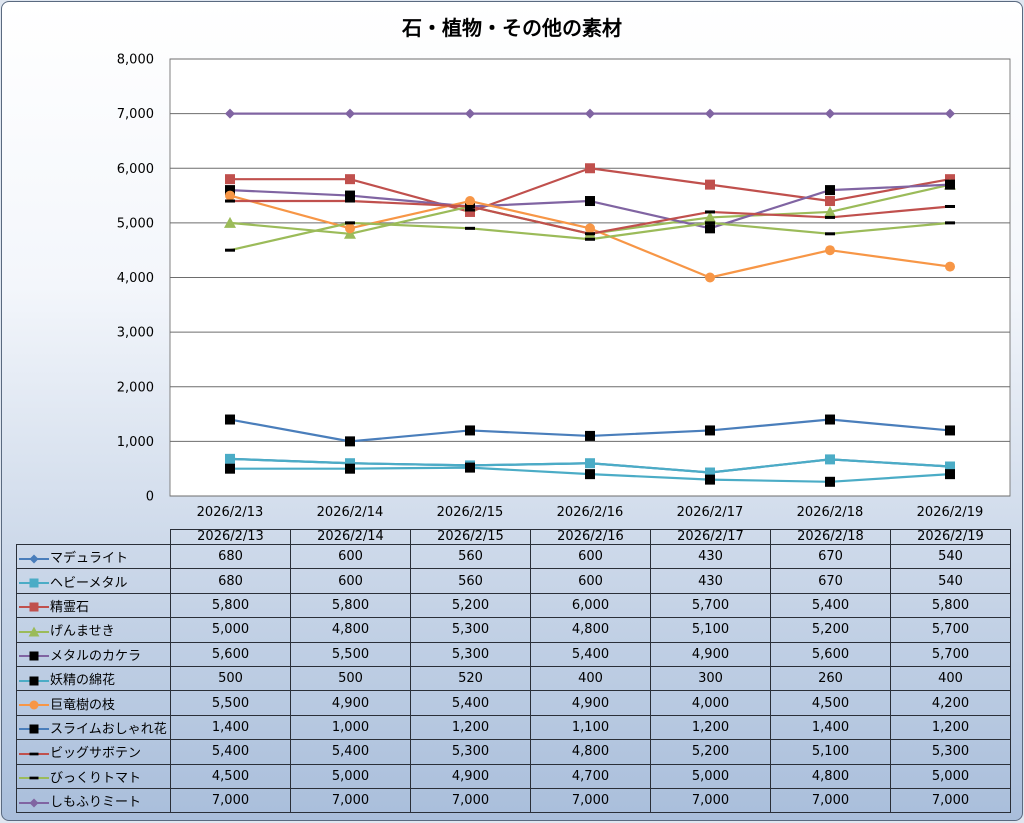 This screenshot has height=823, width=1024. Describe the element at coordinates (950, 556) in the screenshot. I see `table-value-cell: 540` at that location.